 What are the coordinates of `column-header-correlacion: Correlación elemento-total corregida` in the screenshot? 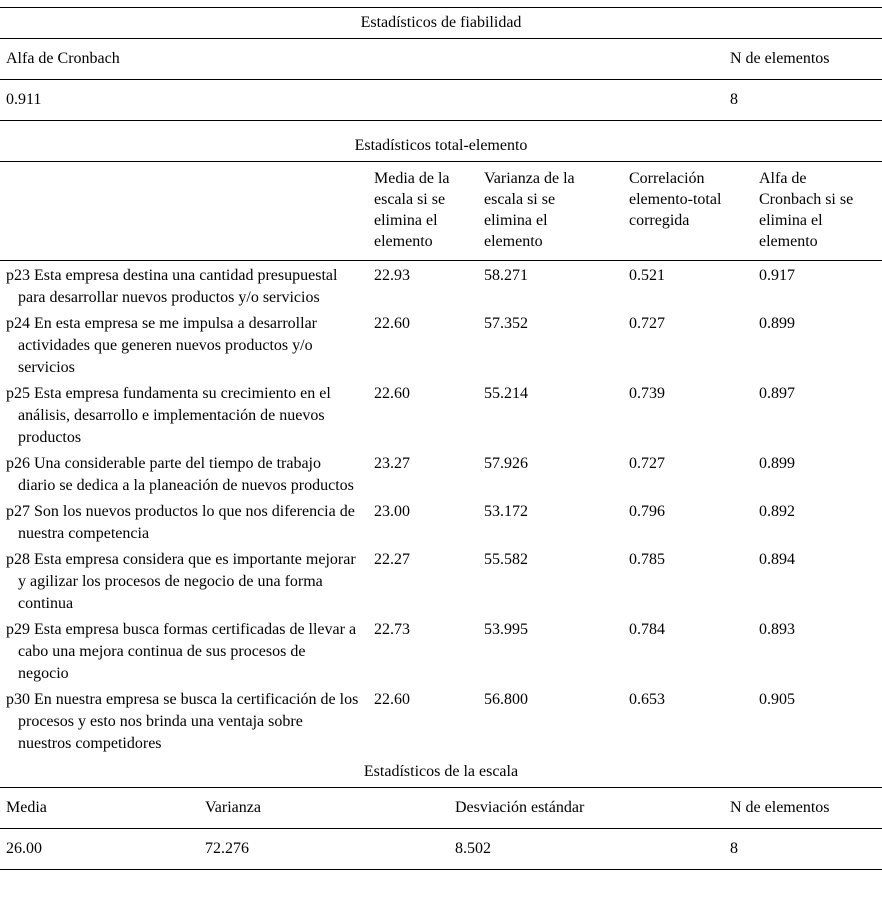 It's located at (675, 199).